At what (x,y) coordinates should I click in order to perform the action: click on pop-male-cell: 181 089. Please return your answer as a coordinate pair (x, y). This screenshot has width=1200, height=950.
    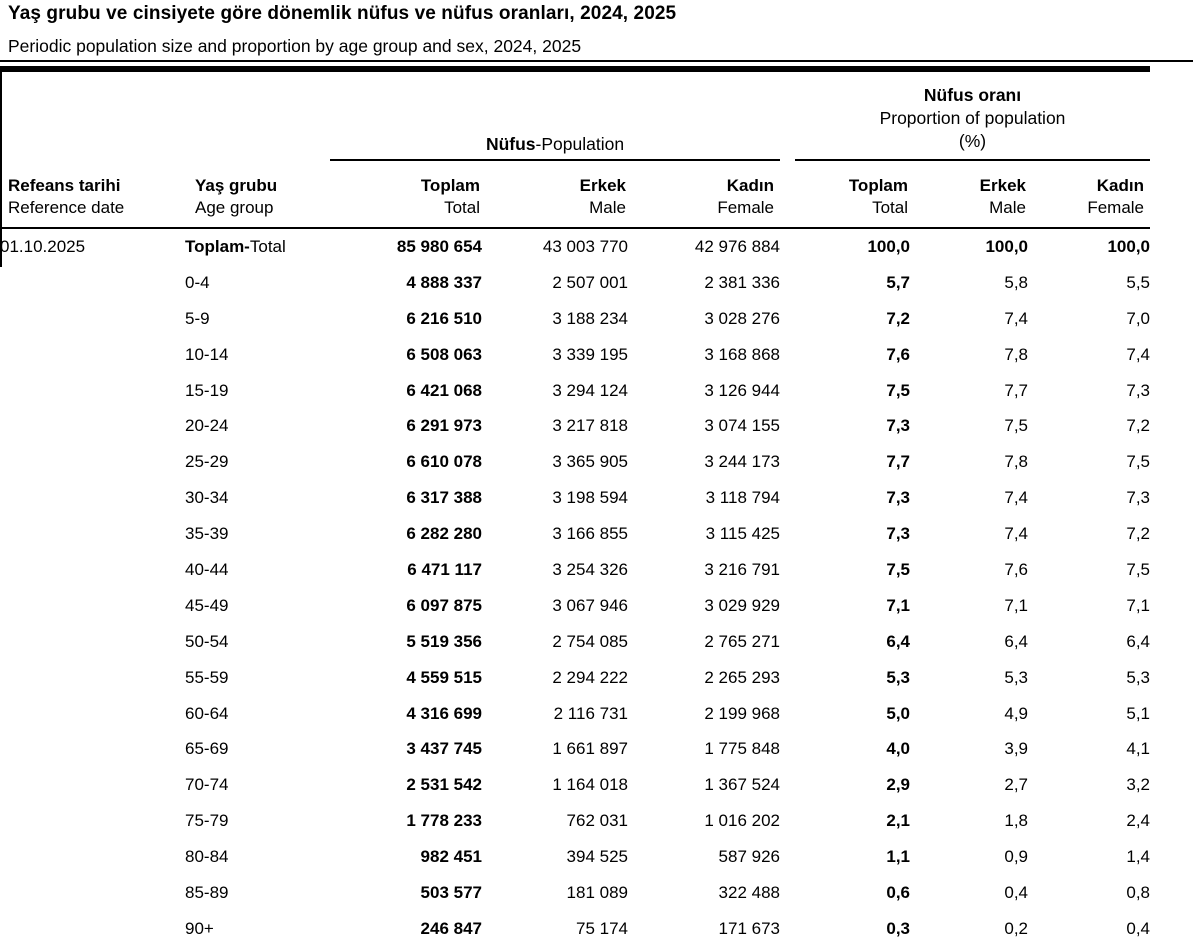
    Looking at the image, I should click on (597, 892).